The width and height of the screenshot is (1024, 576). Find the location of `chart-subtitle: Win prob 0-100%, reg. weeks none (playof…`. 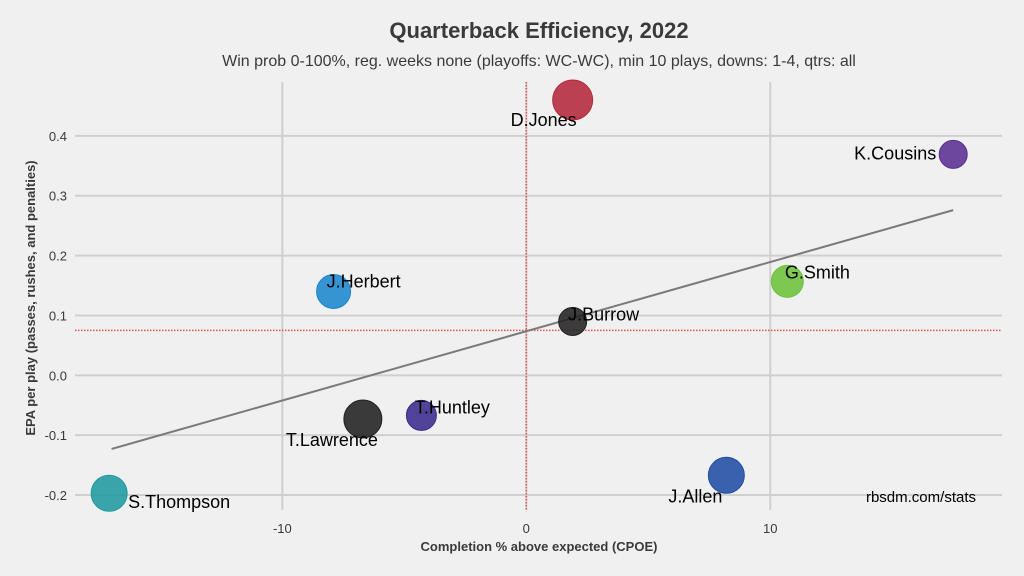

chart-subtitle: Win prob 0-100%, reg. weeks none (playof… is located at coordinates (539, 61).